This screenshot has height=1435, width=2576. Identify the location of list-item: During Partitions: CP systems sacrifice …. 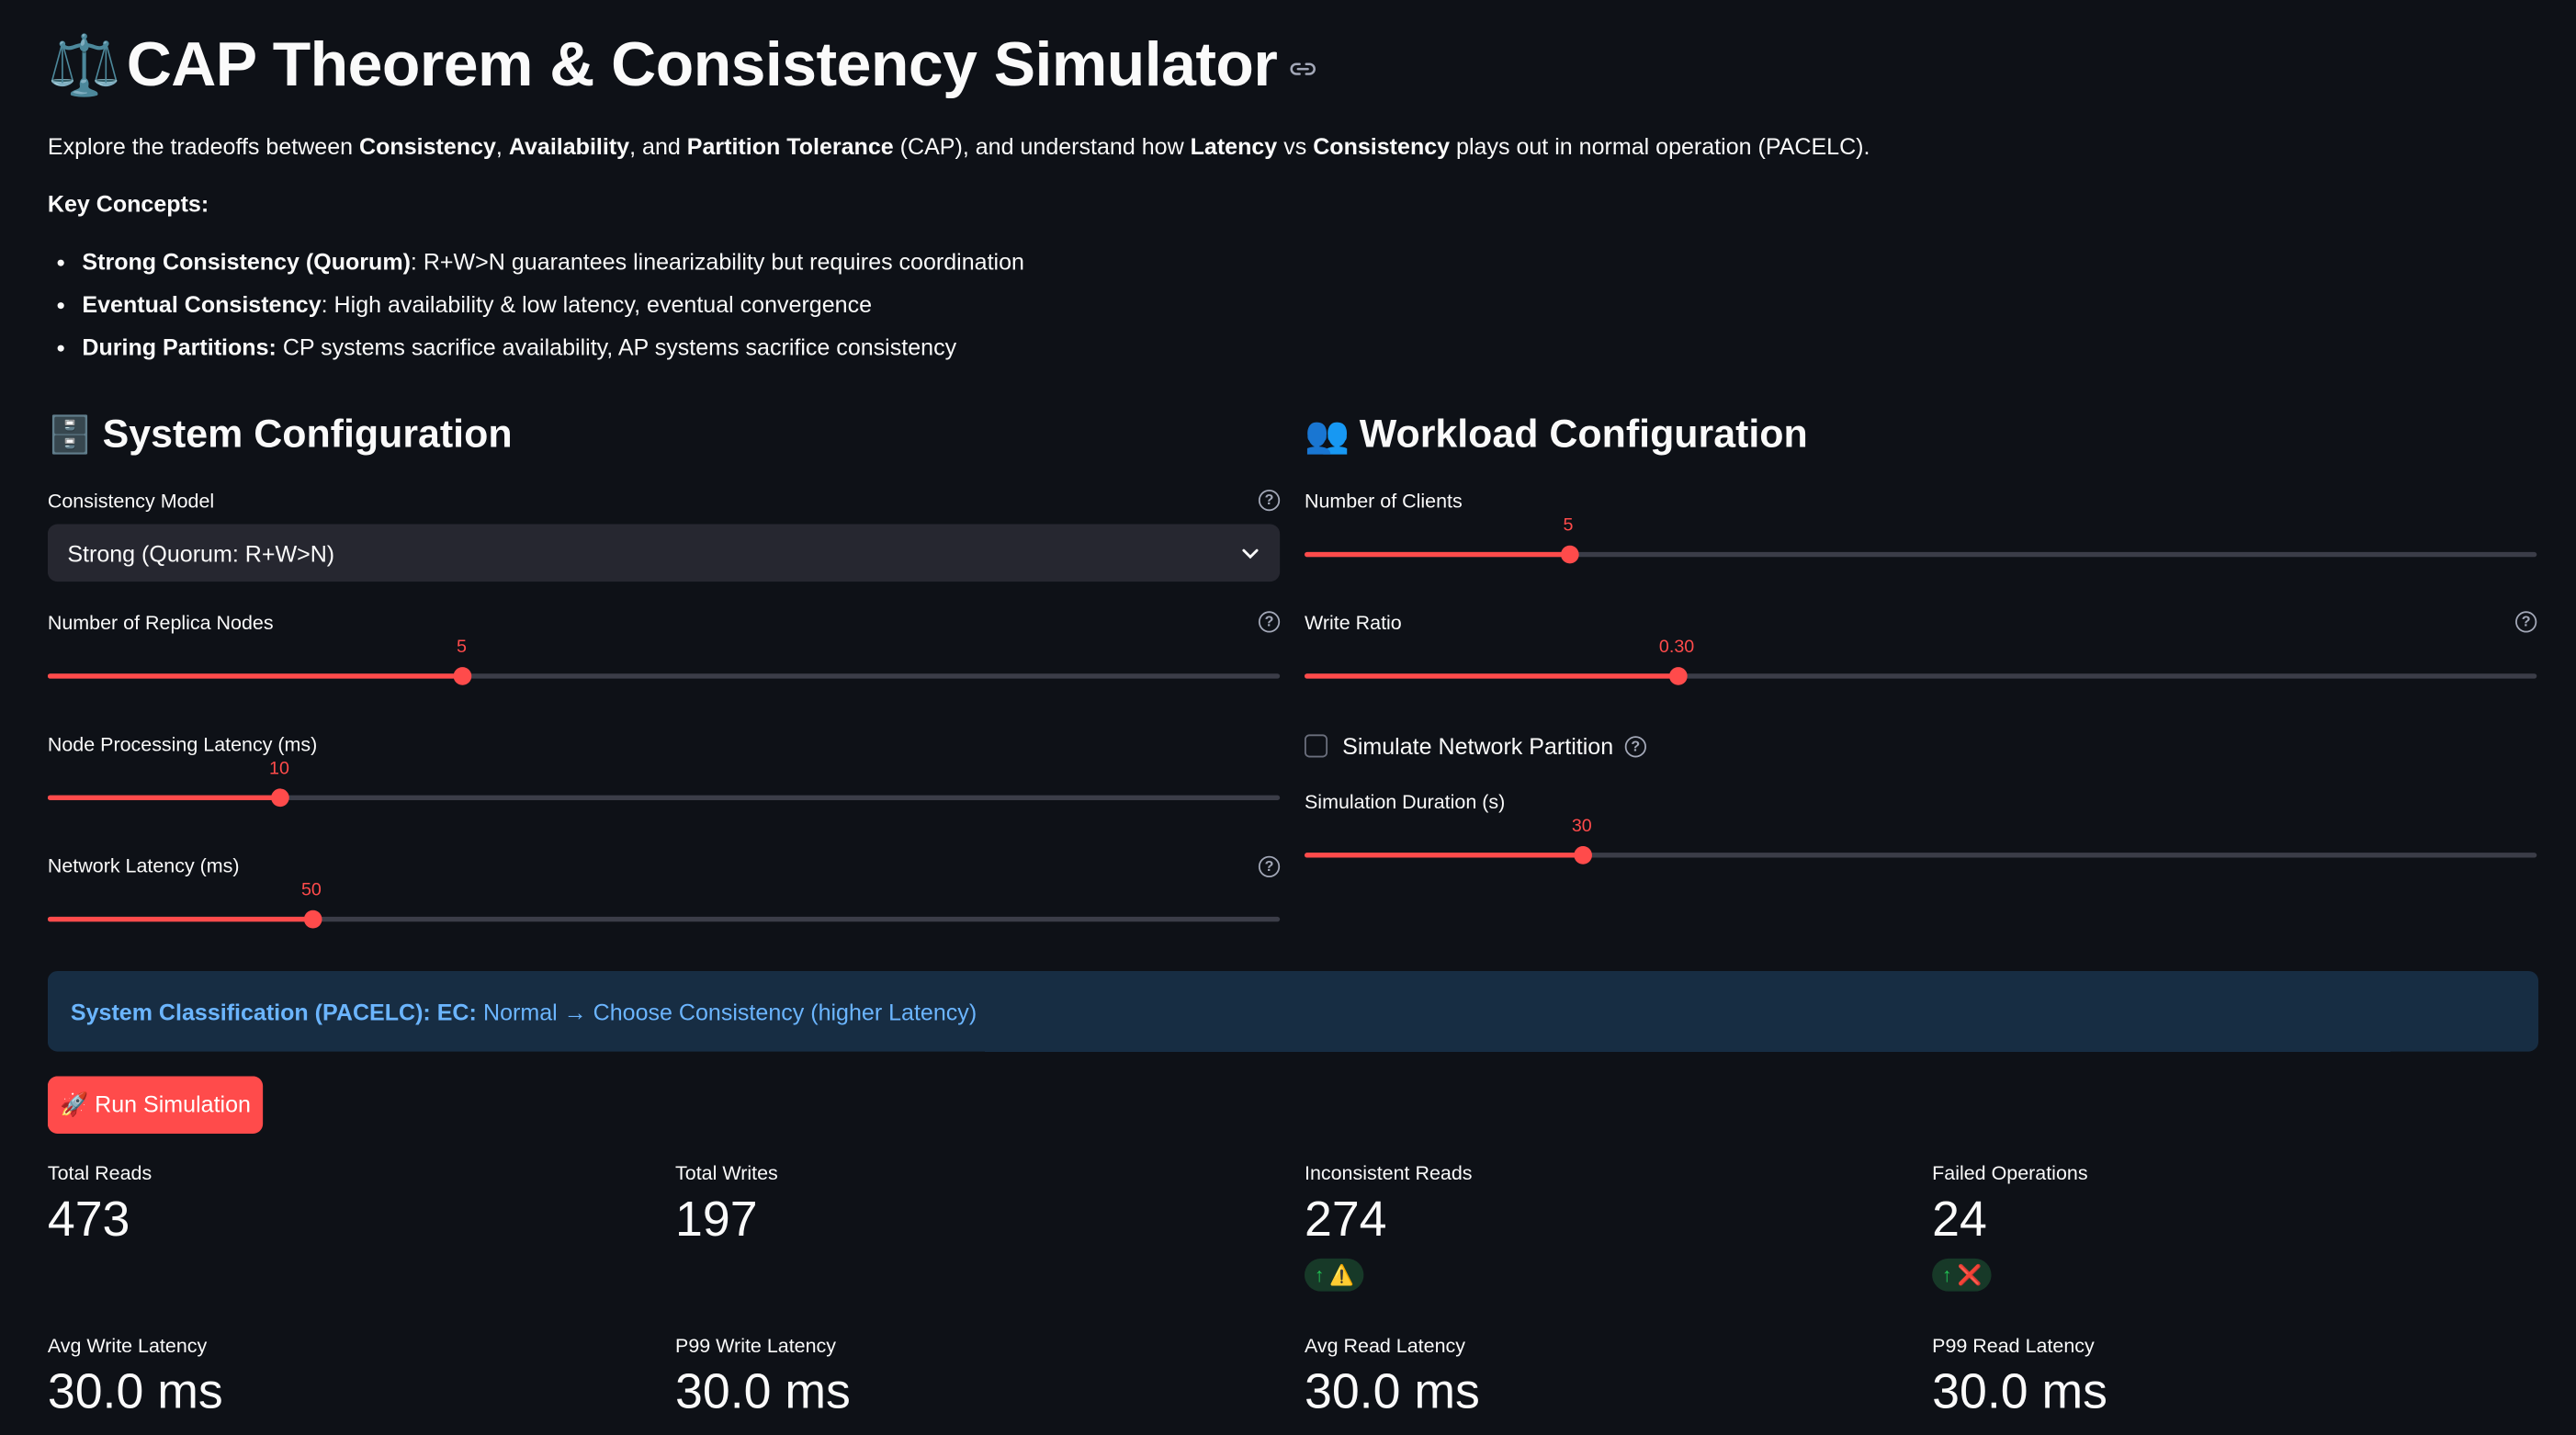
(553, 346).